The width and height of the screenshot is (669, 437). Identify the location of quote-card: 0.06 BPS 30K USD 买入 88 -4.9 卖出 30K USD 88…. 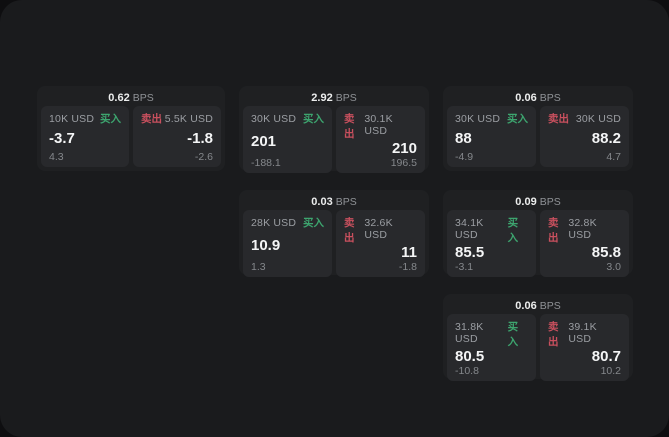
(538, 128).